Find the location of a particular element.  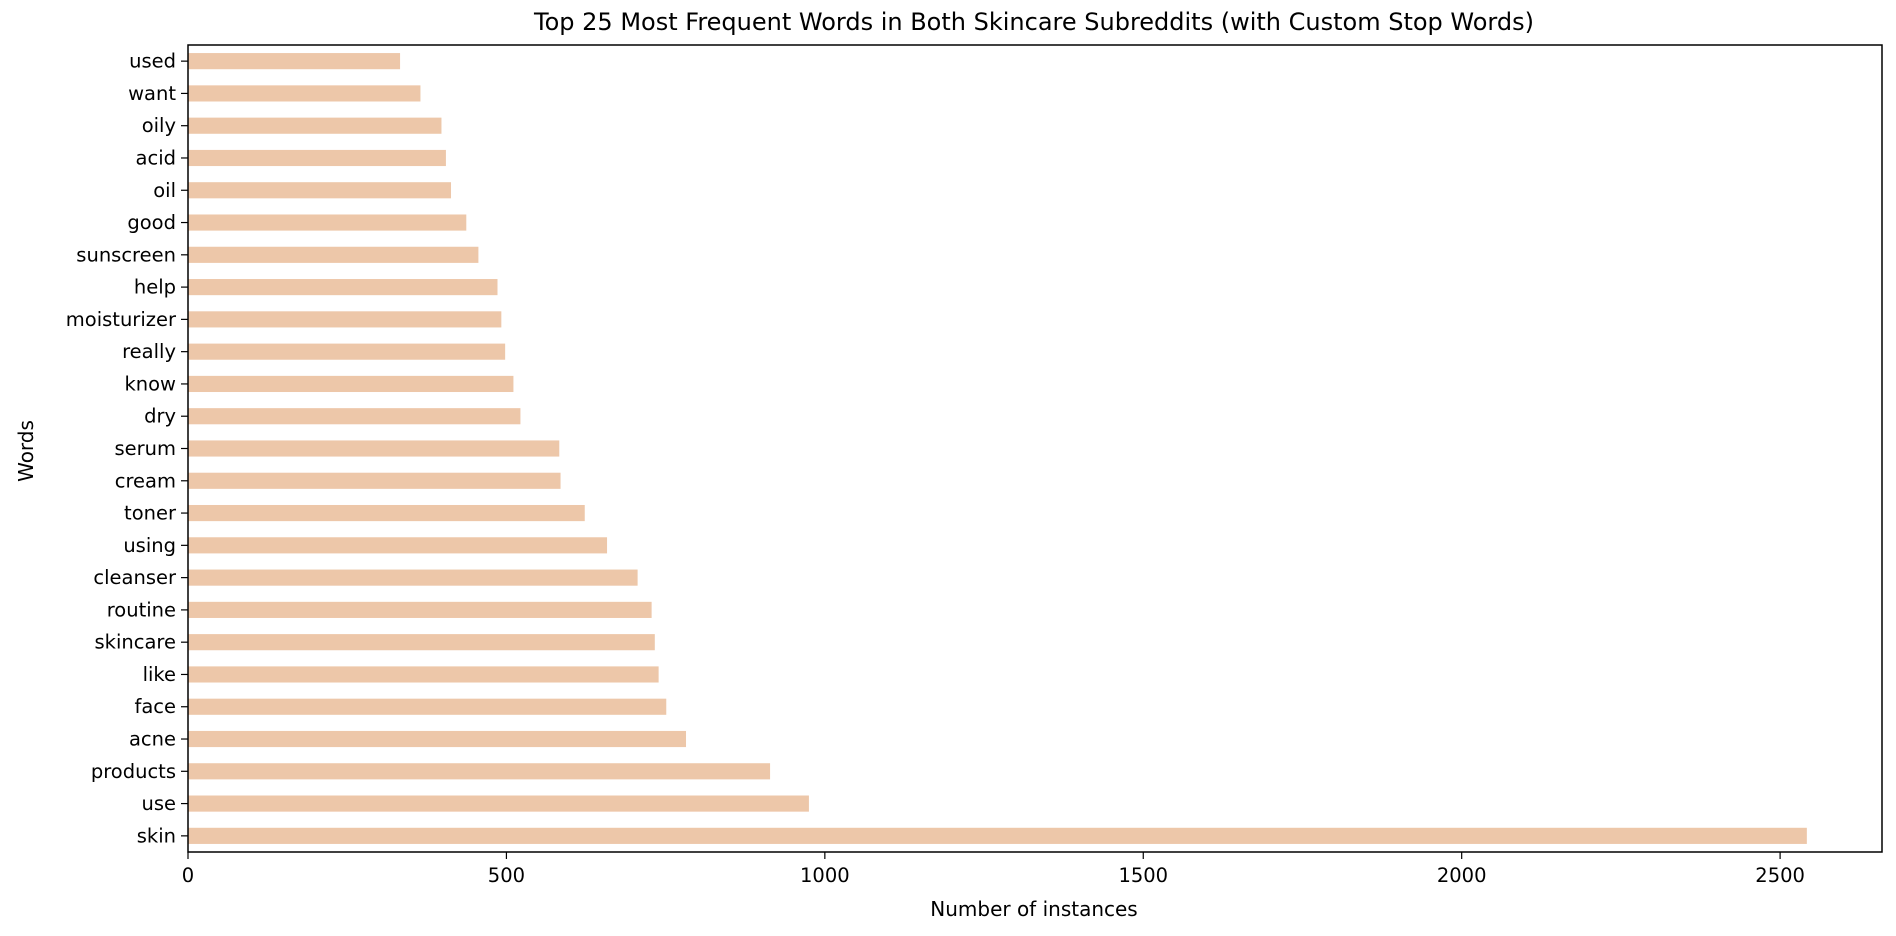

bar-used is located at coordinates (294, 61).